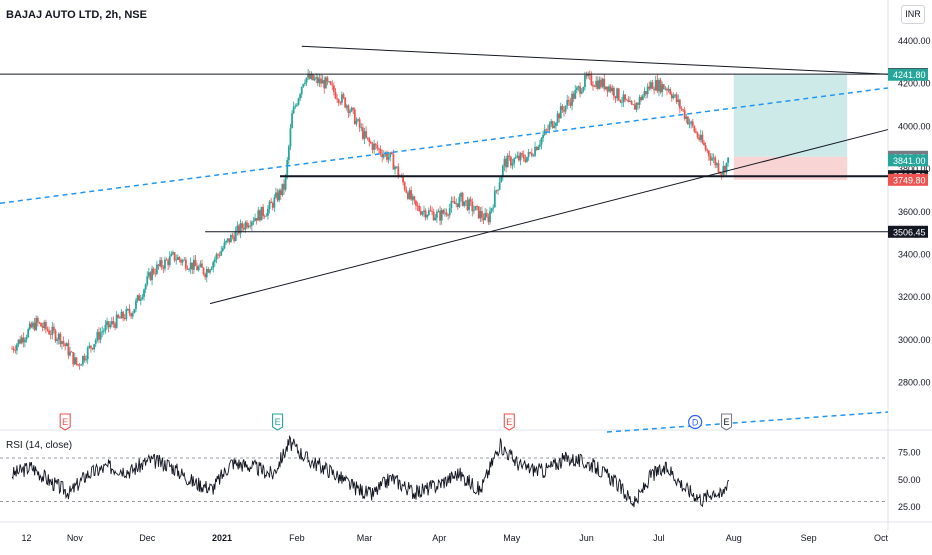 The width and height of the screenshot is (932, 555). I want to click on price-label-bg, so click(908, 160).